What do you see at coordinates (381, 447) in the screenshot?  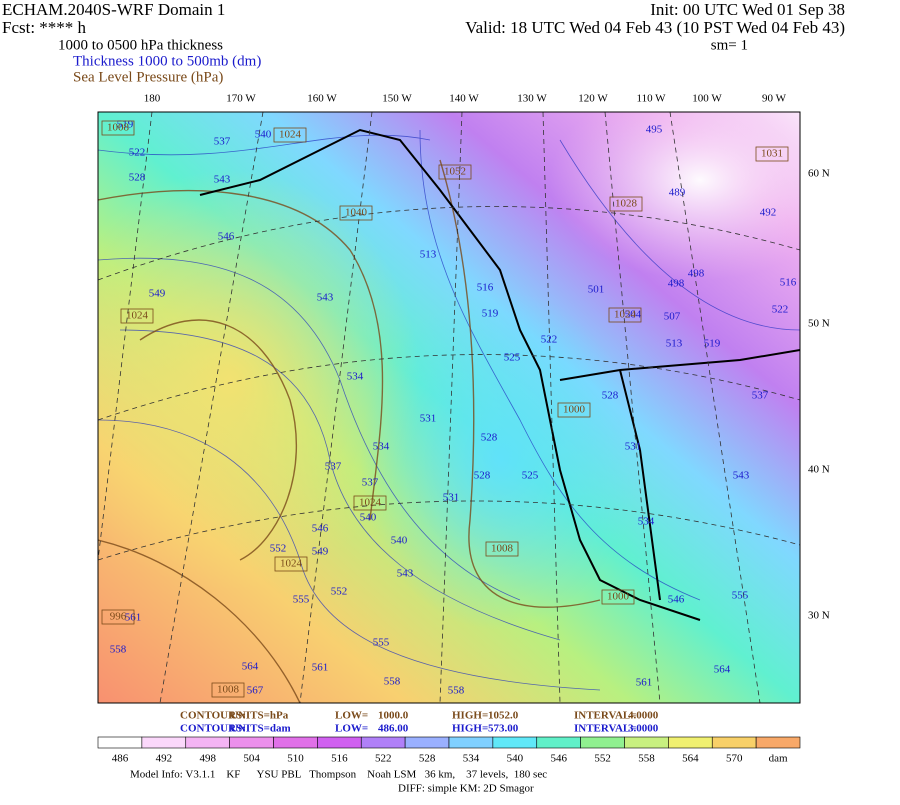 I see `thickness-label: 534` at bounding box center [381, 447].